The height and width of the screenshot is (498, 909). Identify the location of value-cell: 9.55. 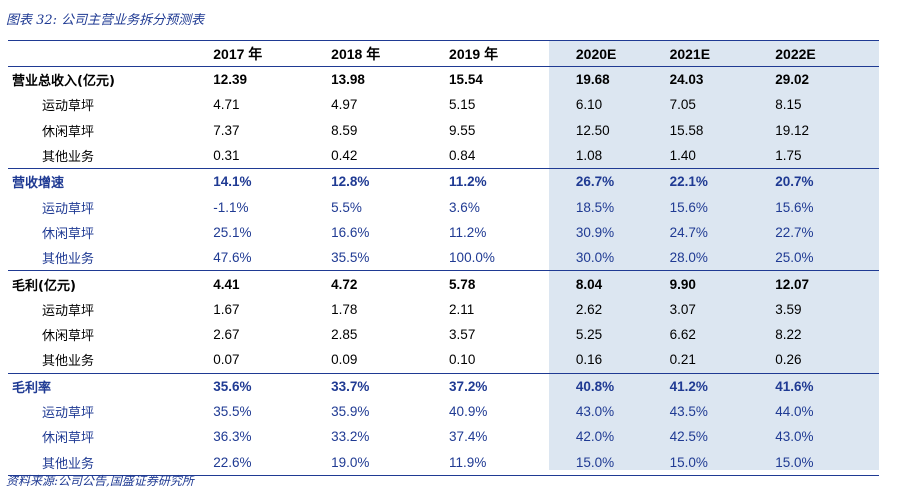
(462, 130).